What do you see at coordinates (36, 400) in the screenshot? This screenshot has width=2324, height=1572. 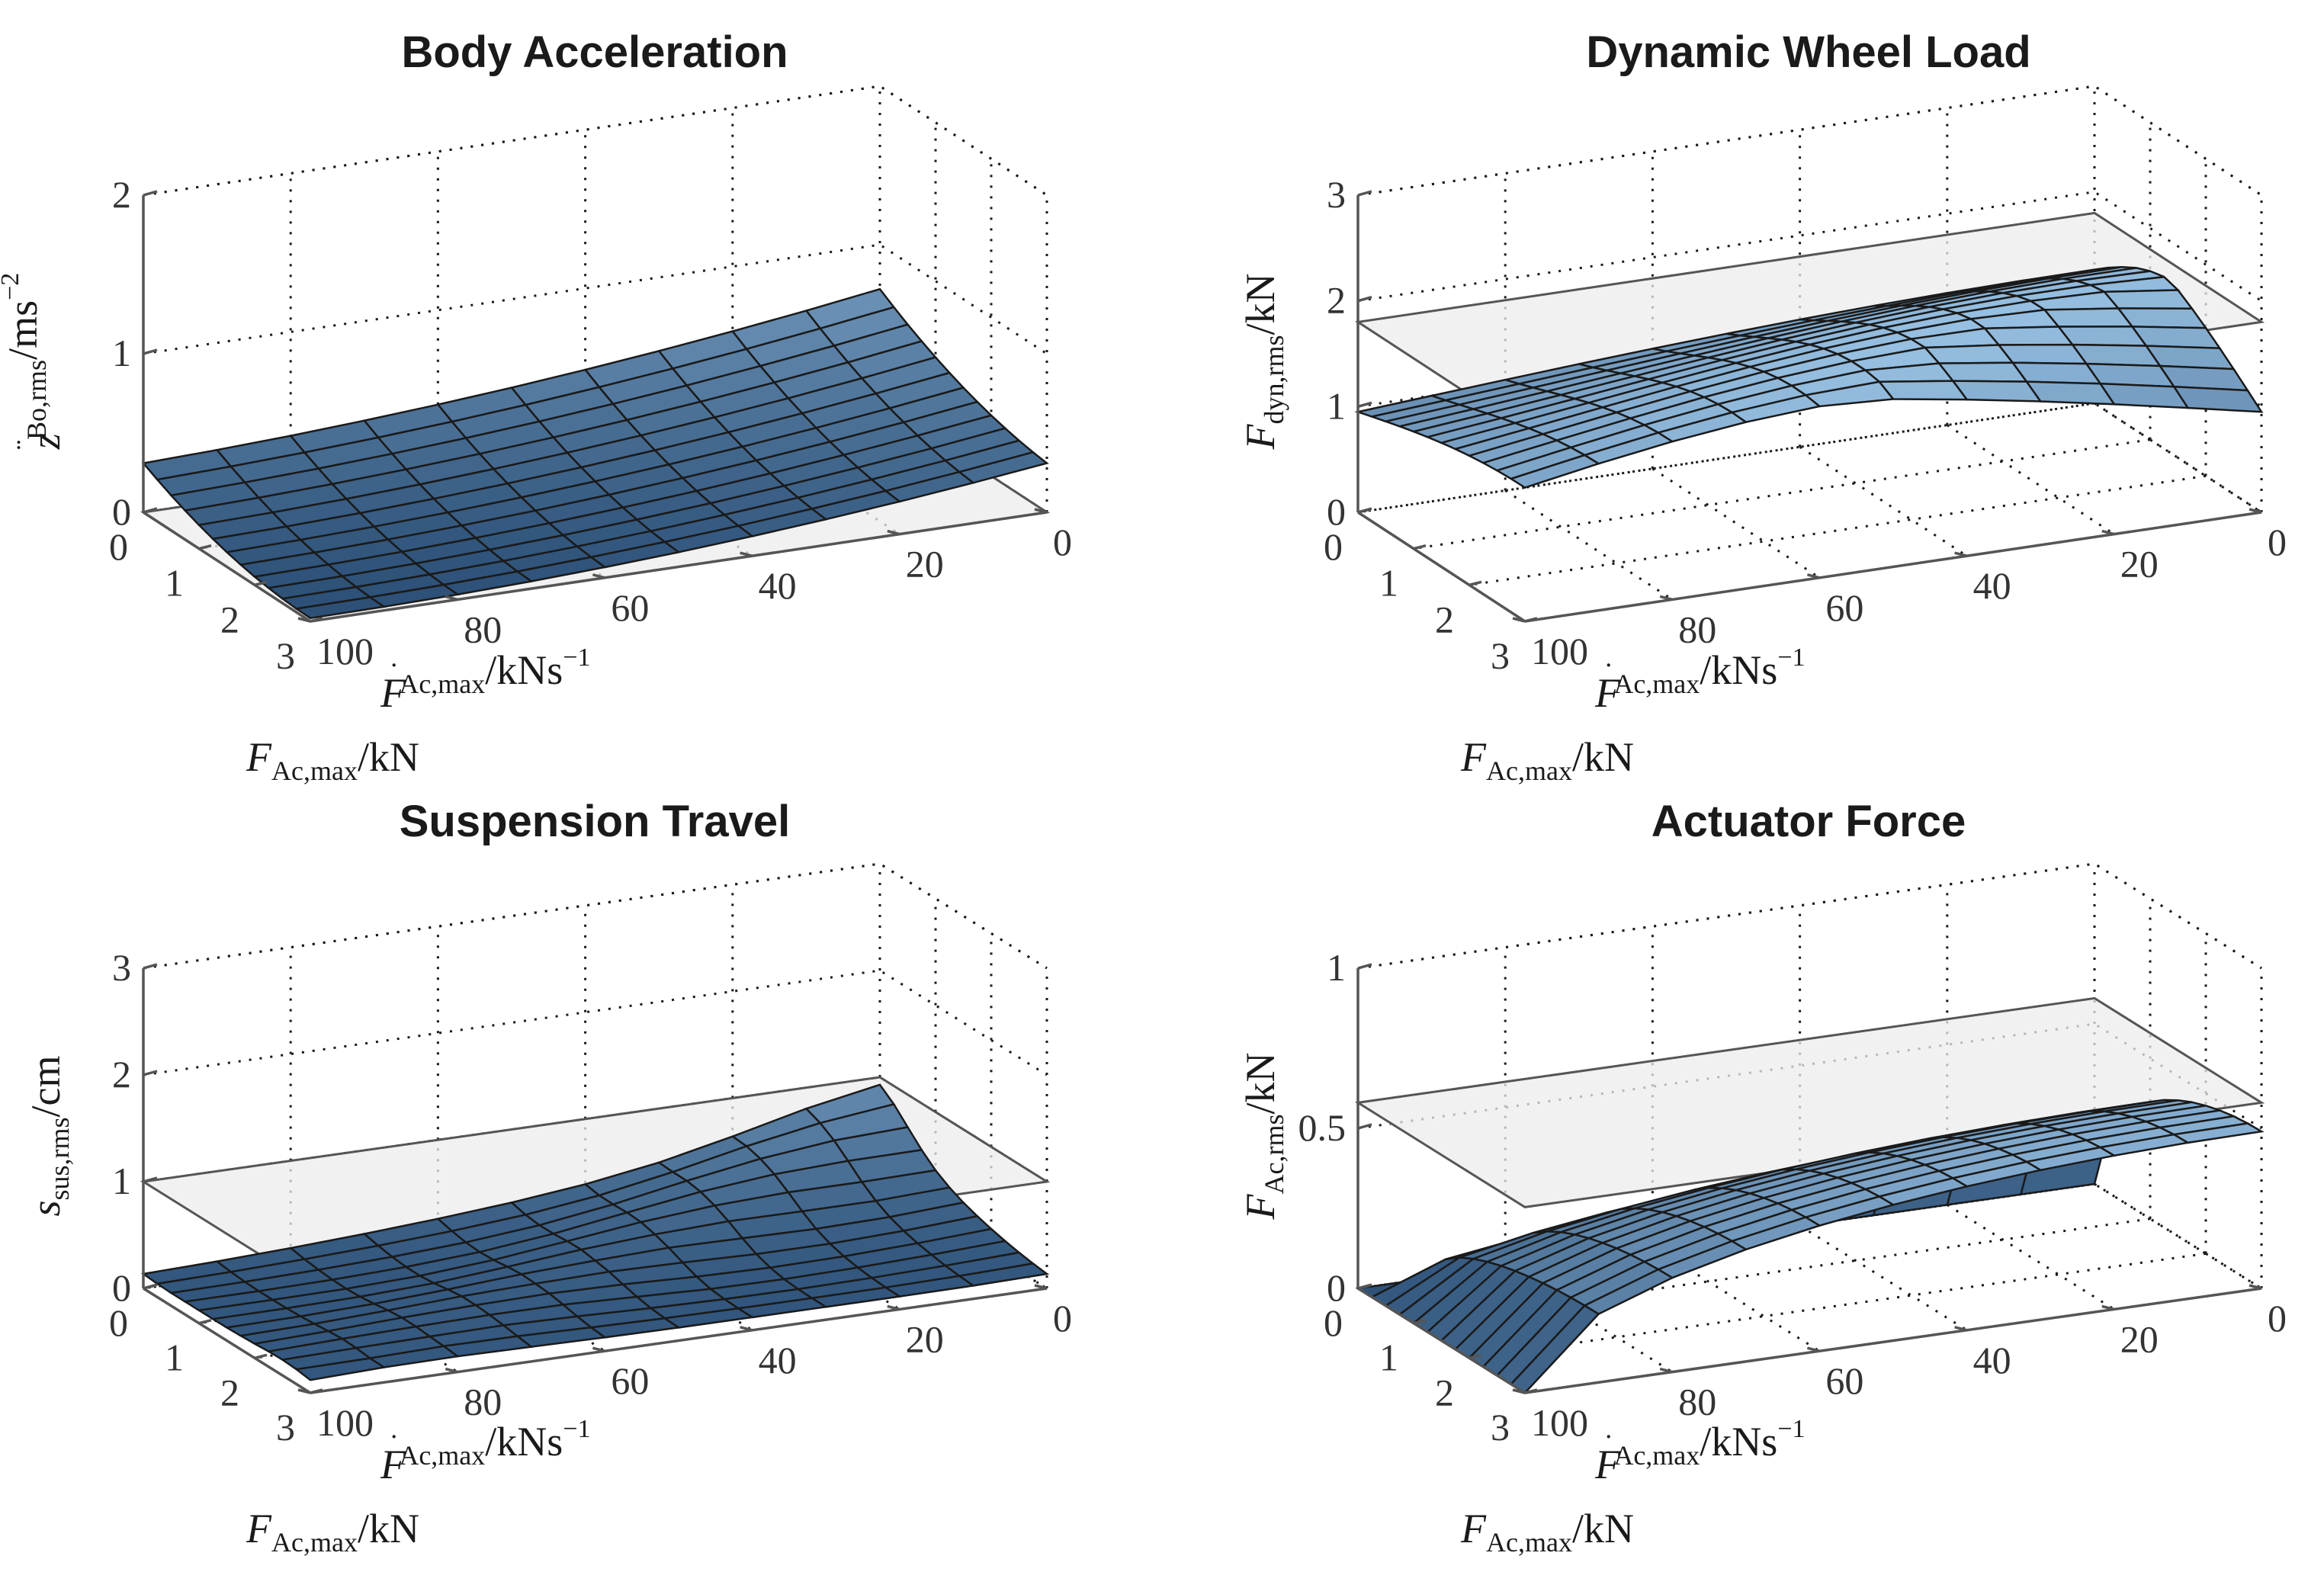 I see `z-axis-label-subscript: Bo,rms` at bounding box center [36, 400].